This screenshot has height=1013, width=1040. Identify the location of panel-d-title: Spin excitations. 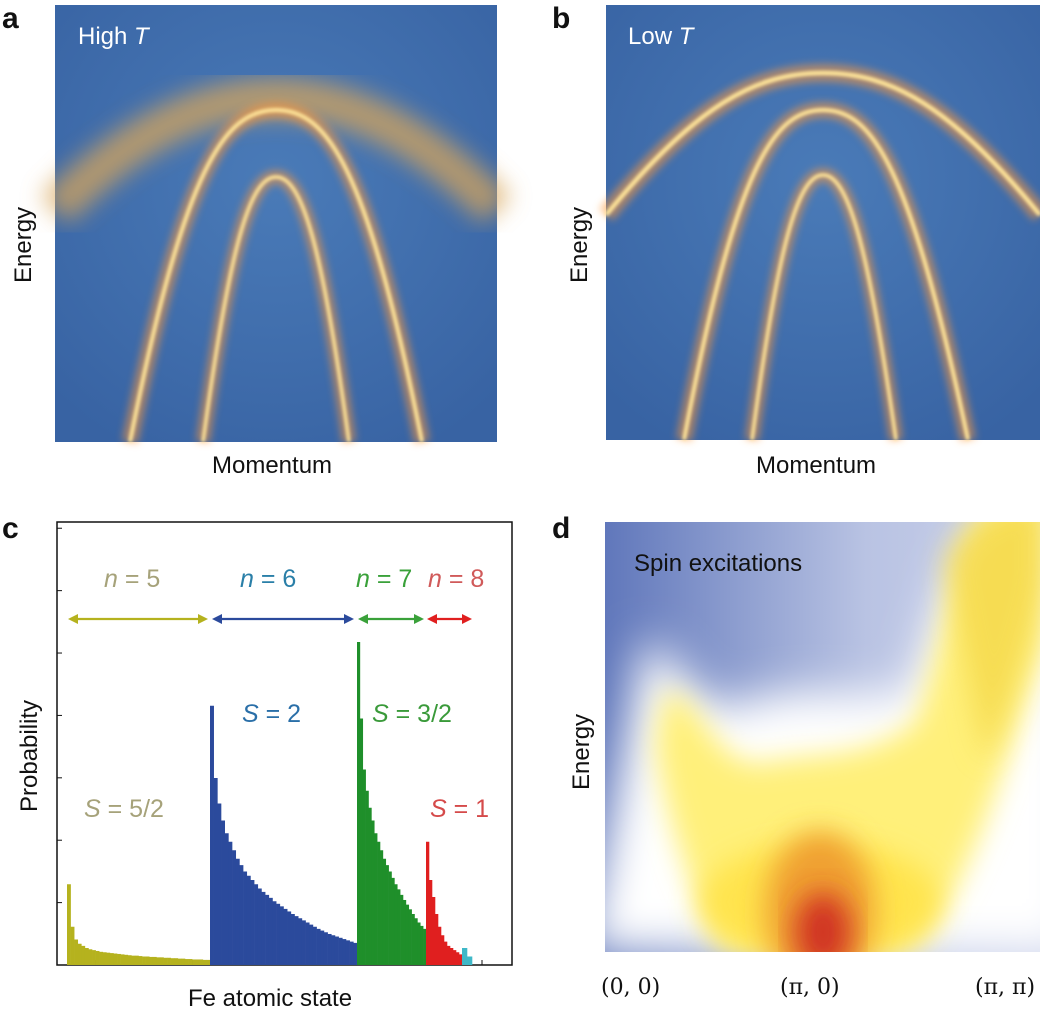
(718, 563).